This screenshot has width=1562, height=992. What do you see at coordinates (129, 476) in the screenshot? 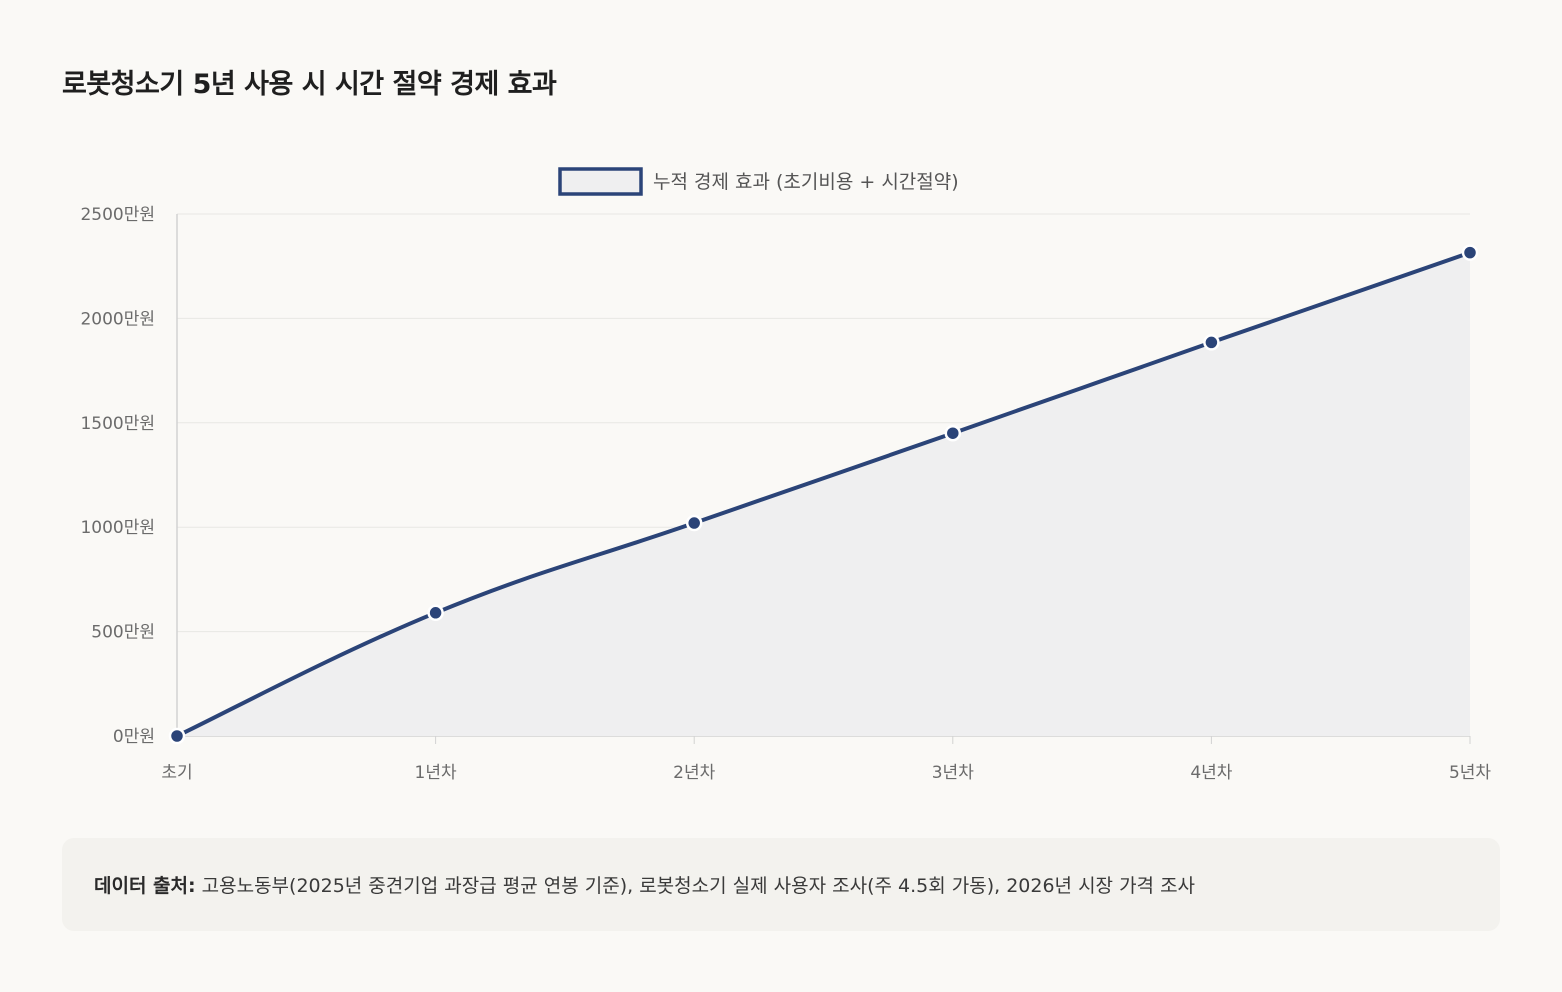
I see `y-axis: 0만원 500만원 1000만원 1500만원 2000만원 2500만원` at bounding box center [129, 476].